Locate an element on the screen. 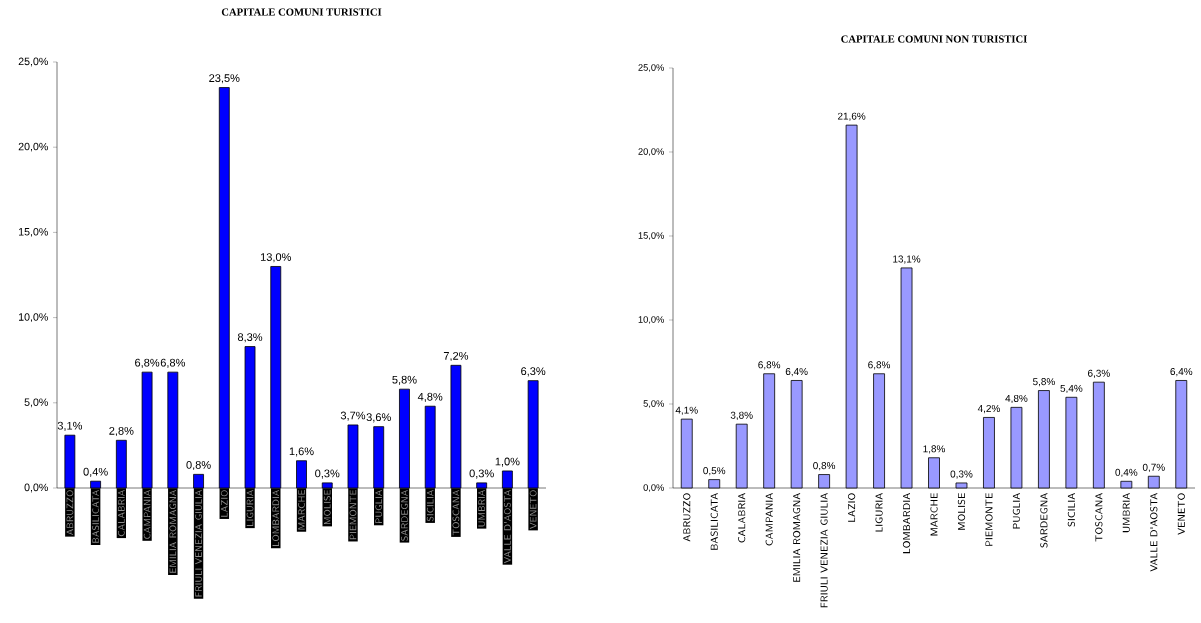  data-label: 0,5% is located at coordinates (714, 471).